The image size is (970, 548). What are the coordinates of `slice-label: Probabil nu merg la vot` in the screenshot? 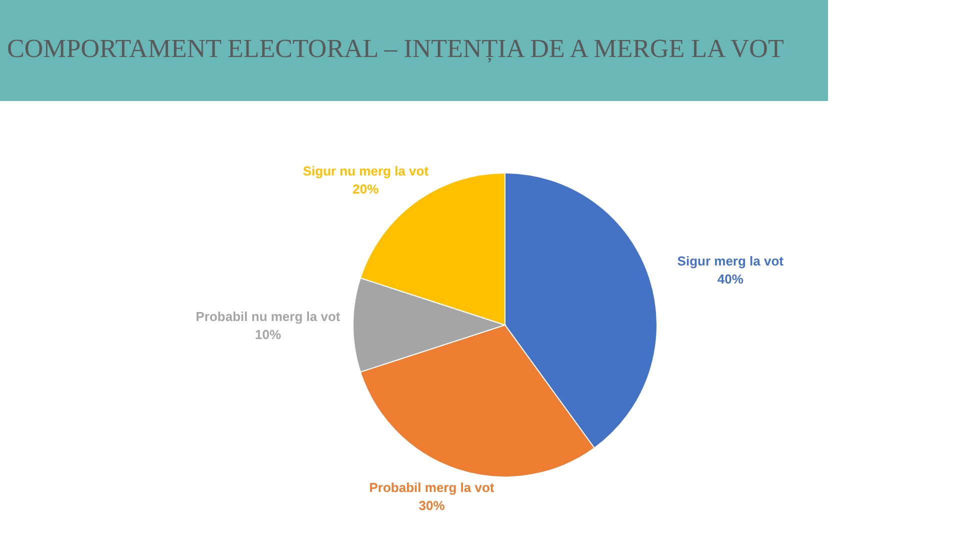 It's located at (268, 316).